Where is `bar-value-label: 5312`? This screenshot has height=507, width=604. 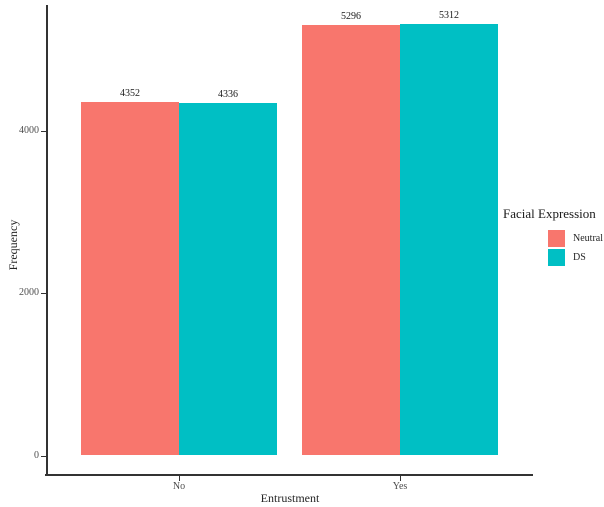
bar-value-label: 5312 is located at coordinates (449, 15).